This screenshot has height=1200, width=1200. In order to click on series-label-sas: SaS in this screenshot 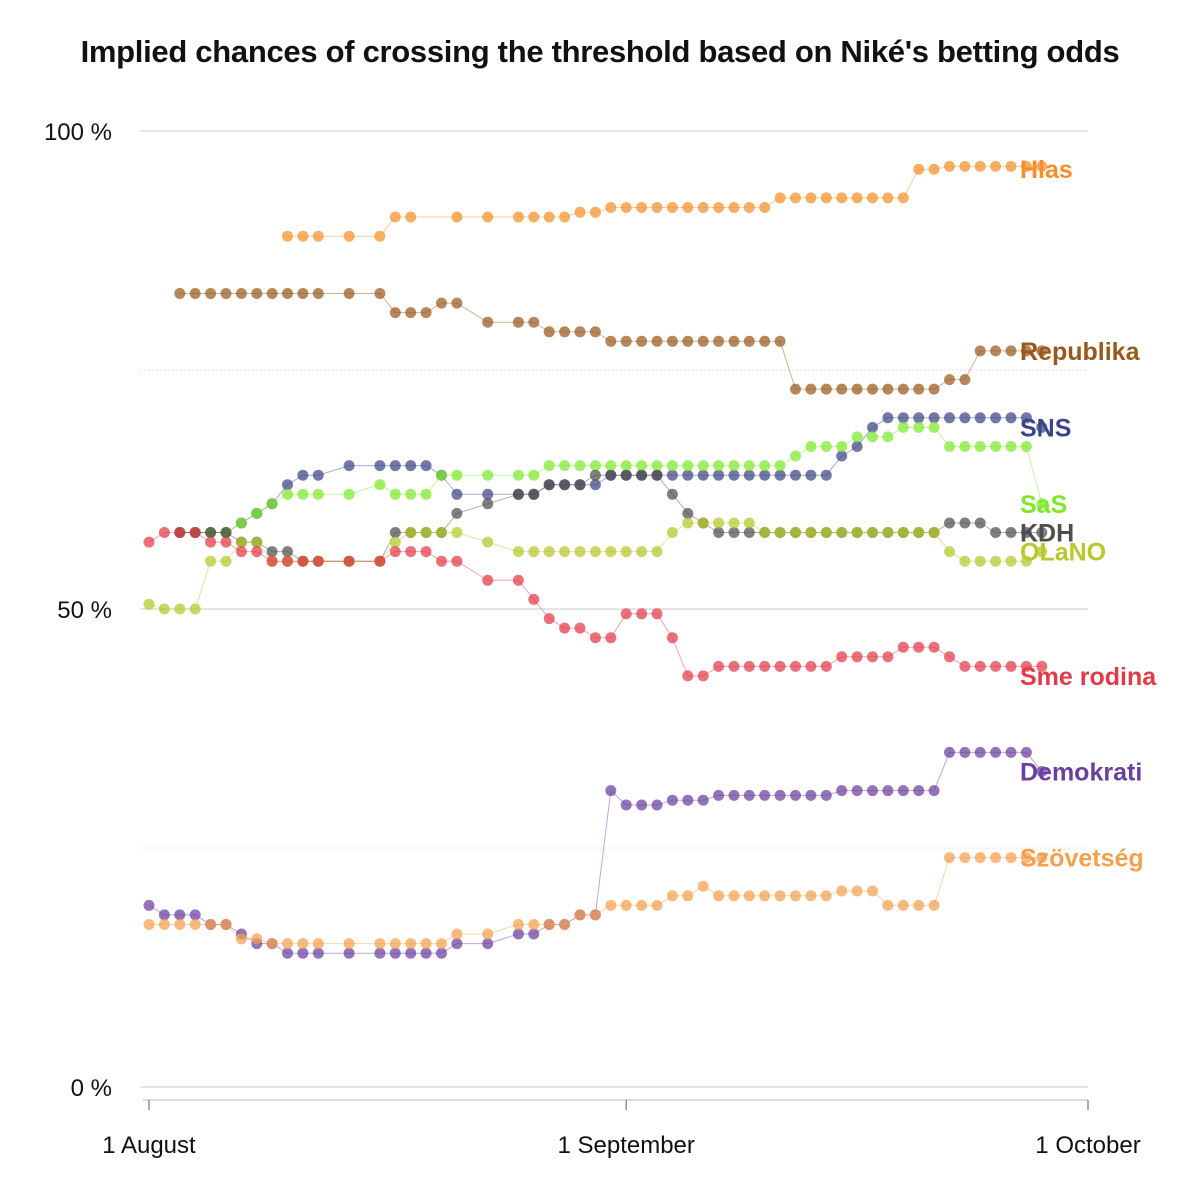, I will do `click(1043, 505)`.